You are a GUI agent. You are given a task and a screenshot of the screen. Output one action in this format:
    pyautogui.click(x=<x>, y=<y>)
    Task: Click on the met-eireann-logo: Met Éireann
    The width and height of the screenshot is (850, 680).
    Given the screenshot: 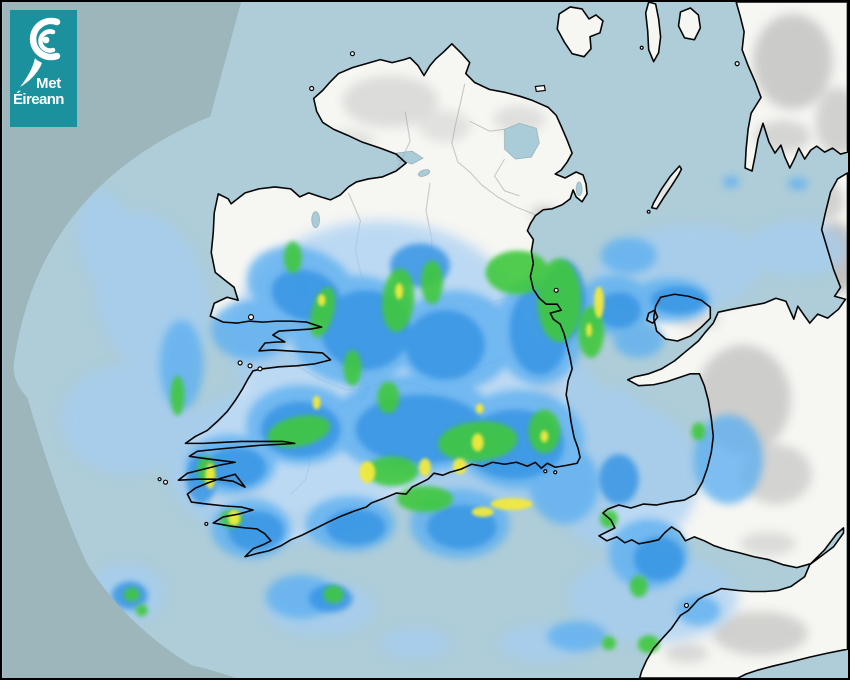 What is the action you would take?
    pyautogui.click(x=43, y=68)
    